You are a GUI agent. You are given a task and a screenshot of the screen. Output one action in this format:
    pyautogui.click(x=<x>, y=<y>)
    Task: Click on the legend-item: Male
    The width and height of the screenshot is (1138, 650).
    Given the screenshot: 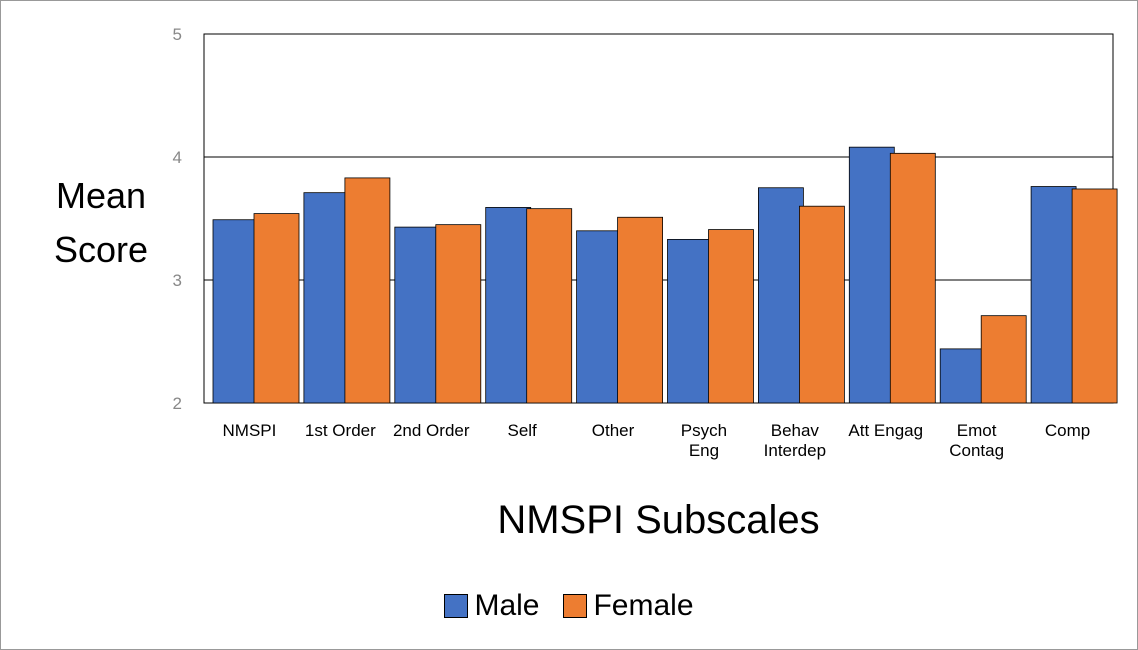 What is the action you would take?
    pyautogui.click(x=491, y=606)
    